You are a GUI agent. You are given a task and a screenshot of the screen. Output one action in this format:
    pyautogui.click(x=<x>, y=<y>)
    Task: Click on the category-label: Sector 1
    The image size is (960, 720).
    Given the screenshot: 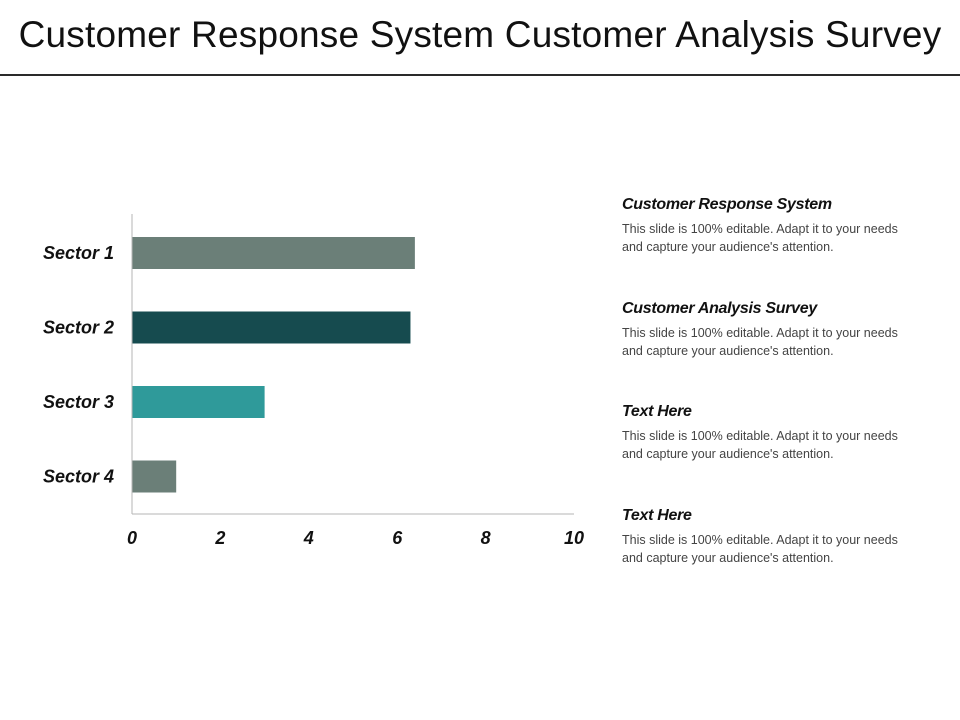 What is the action you would take?
    pyautogui.click(x=78, y=253)
    